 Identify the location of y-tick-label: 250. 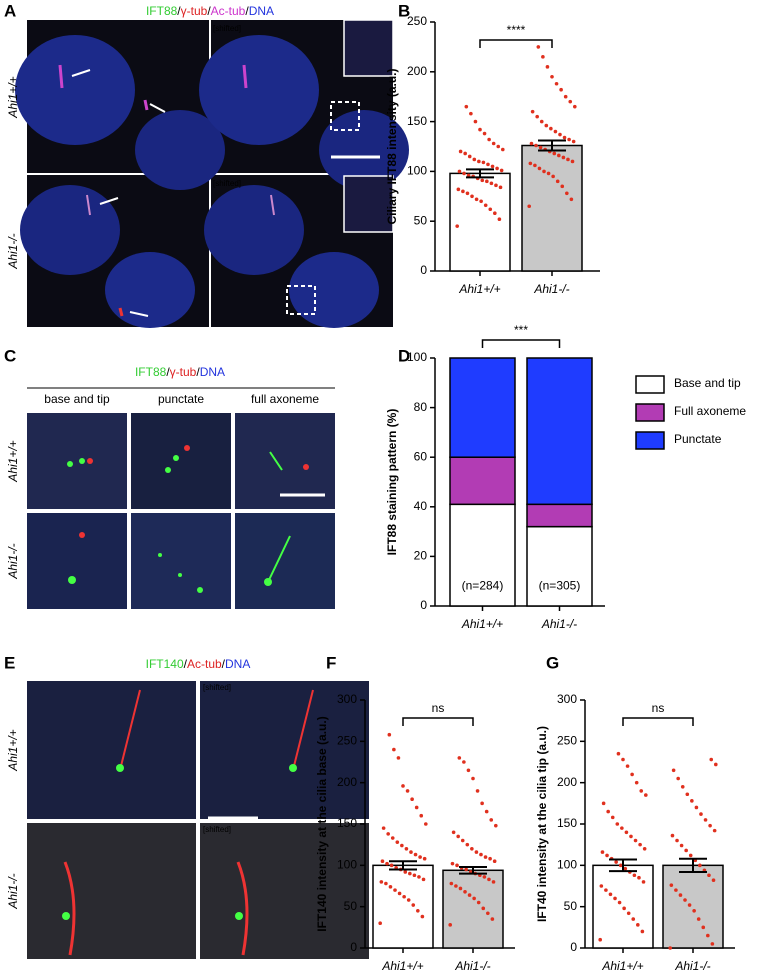
(347, 741).